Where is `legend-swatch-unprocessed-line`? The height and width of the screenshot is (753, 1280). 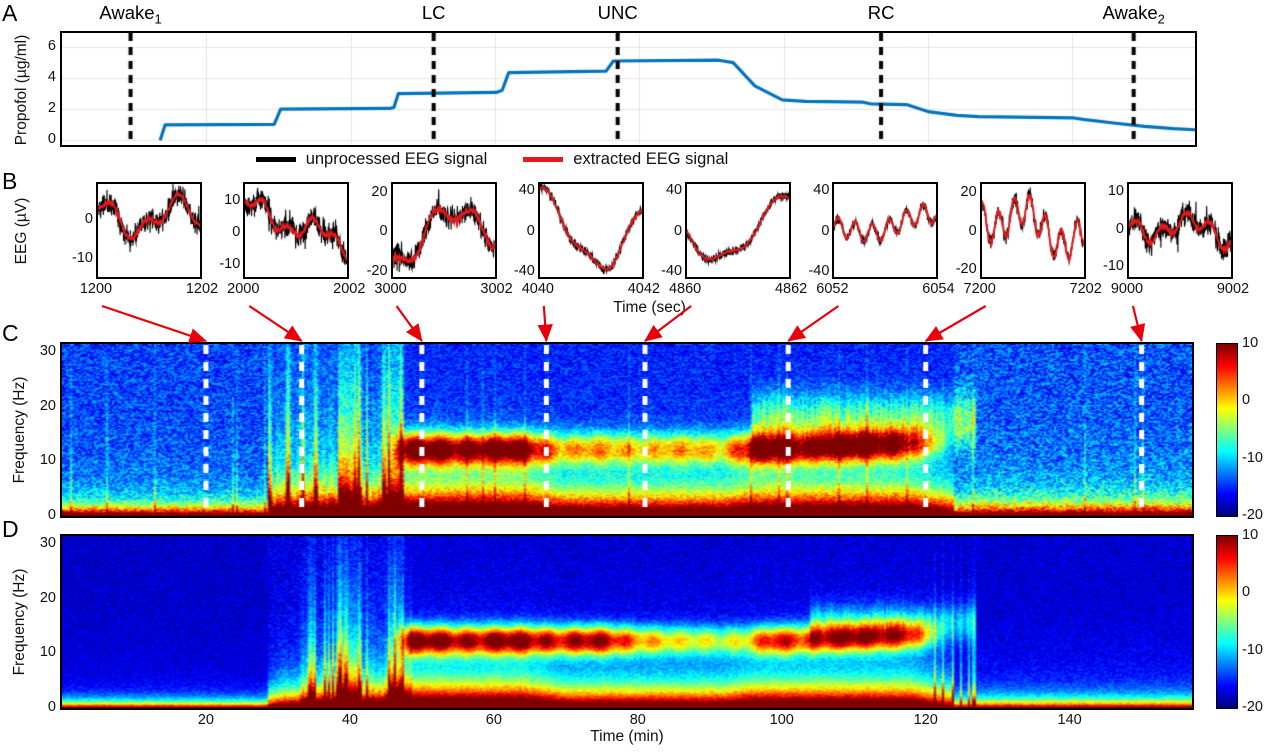
legend-swatch-unprocessed-line is located at coordinates (275, 159).